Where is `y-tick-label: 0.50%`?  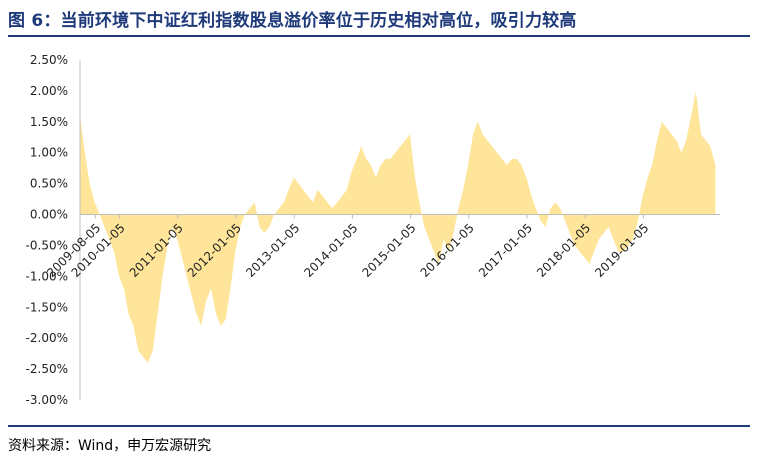
y-tick-label: 0.50% is located at coordinates (49, 184).